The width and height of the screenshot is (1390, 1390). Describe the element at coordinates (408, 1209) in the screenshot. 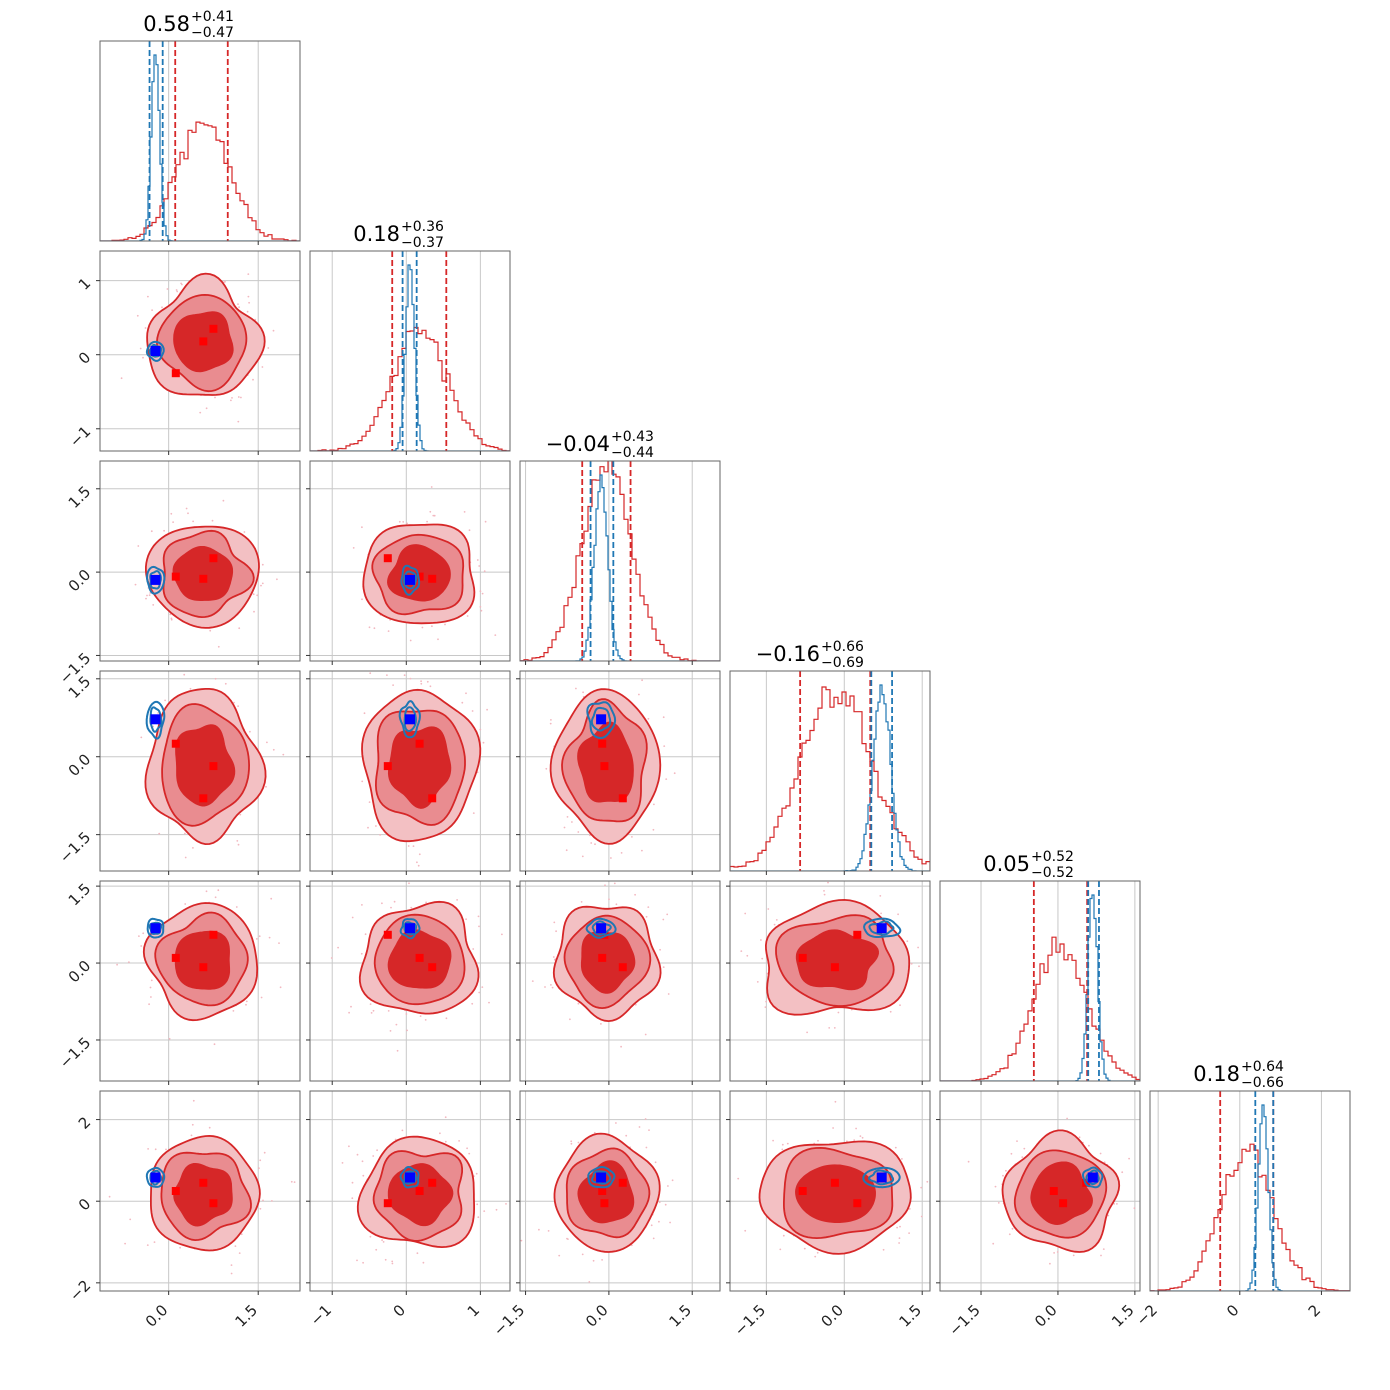

I see `panel-5-1: −1 0 1` at that location.